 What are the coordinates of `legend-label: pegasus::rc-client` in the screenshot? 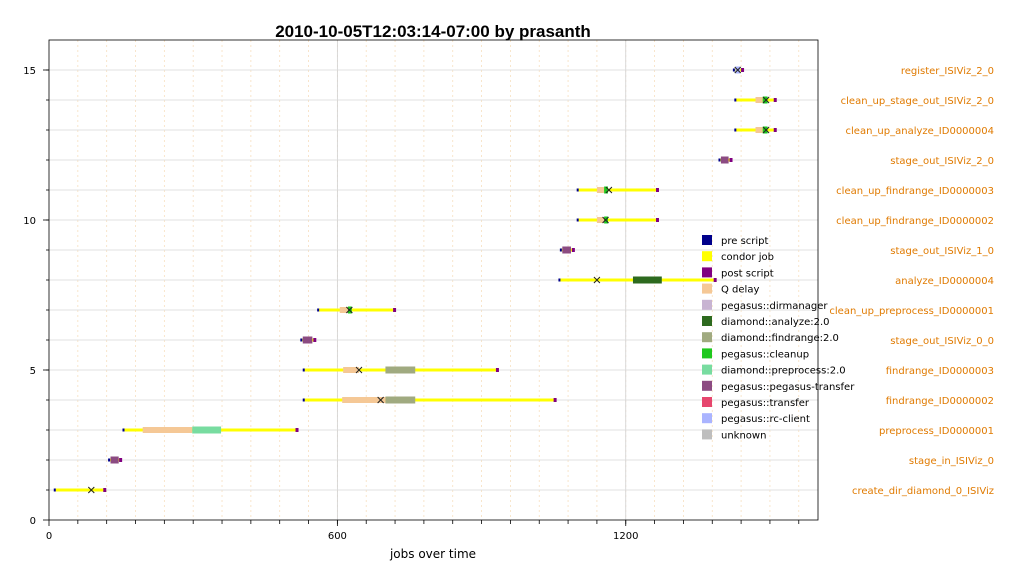 It's located at (765, 419).